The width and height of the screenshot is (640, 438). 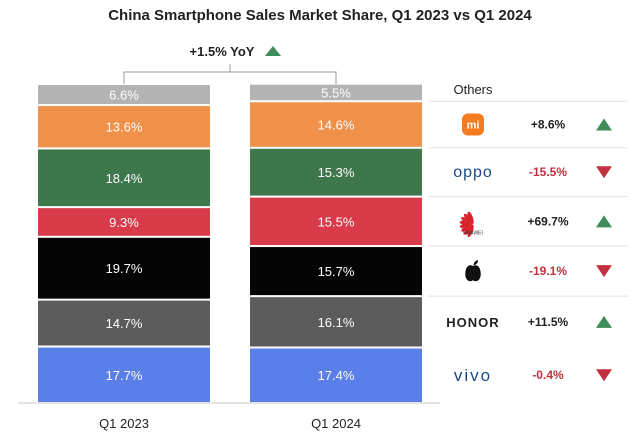 I want to click on yoy-up-arrow-icon, so click(x=273, y=51).